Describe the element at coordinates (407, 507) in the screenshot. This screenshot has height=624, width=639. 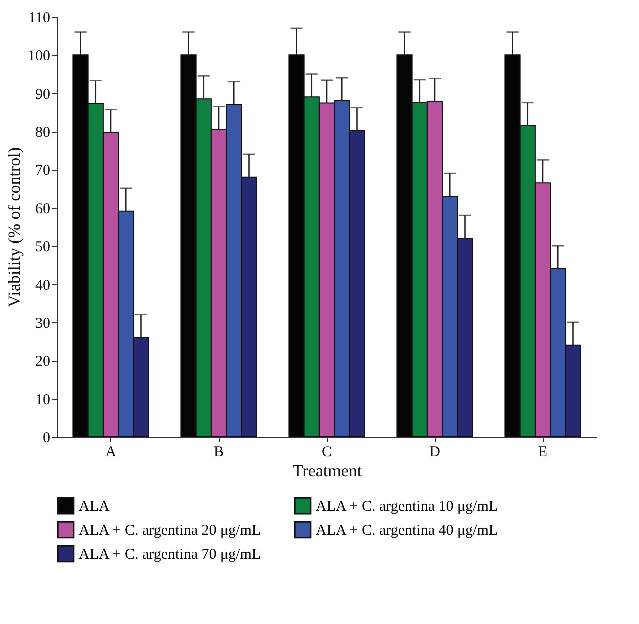
I see `legend-label: ALA + C. argentina 10 μg/mL` at that location.